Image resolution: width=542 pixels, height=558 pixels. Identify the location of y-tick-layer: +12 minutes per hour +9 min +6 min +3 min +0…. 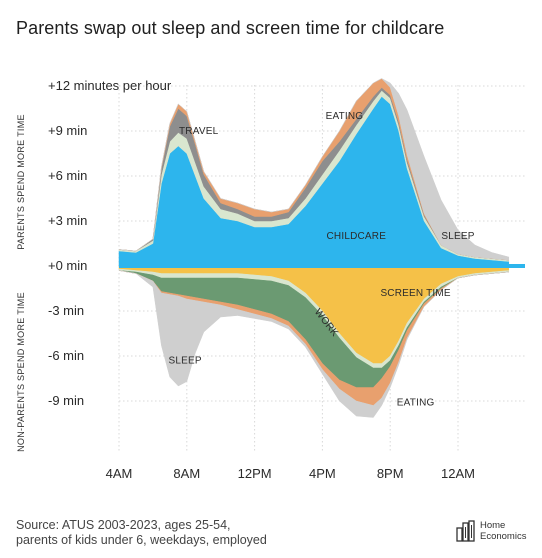
(110, 243).